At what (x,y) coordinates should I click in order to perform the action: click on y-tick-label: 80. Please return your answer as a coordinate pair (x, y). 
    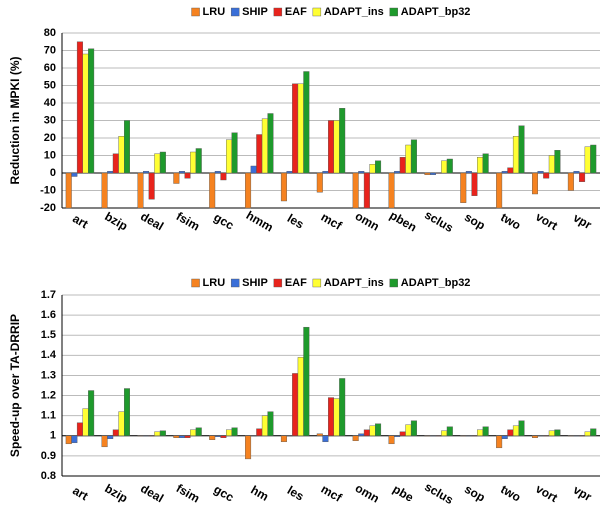
    Looking at the image, I should click on (50, 33).